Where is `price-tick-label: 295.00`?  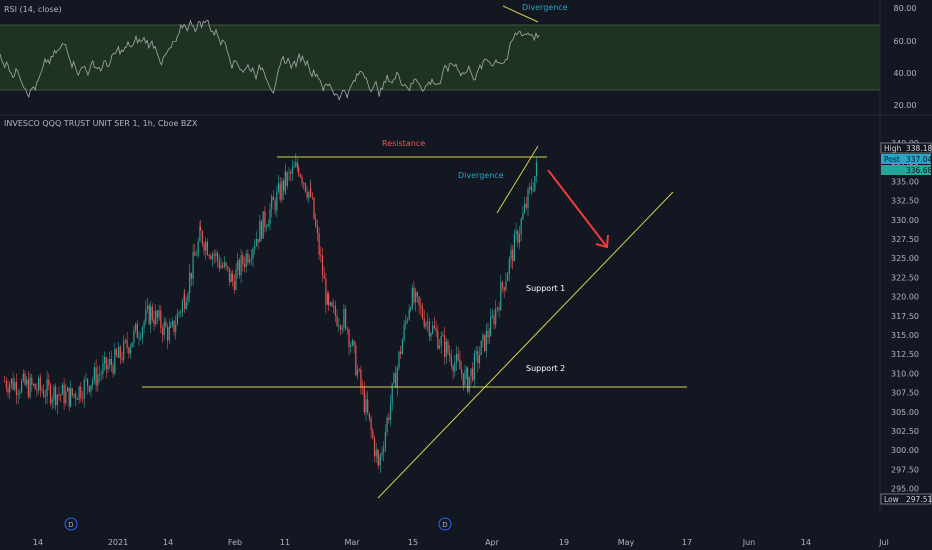
price-tick-label: 295.00 is located at coordinates (905, 489).